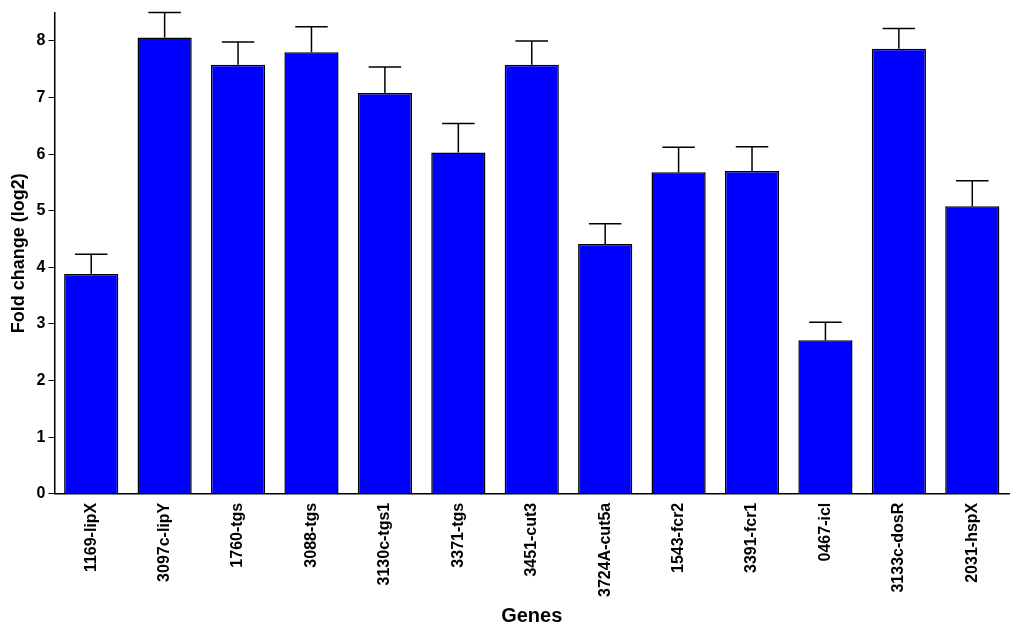 The image size is (1021, 632). Describe the element at coordinates (532, 614) in the screenshot. I see `x-axis-title: Genes` at that location.